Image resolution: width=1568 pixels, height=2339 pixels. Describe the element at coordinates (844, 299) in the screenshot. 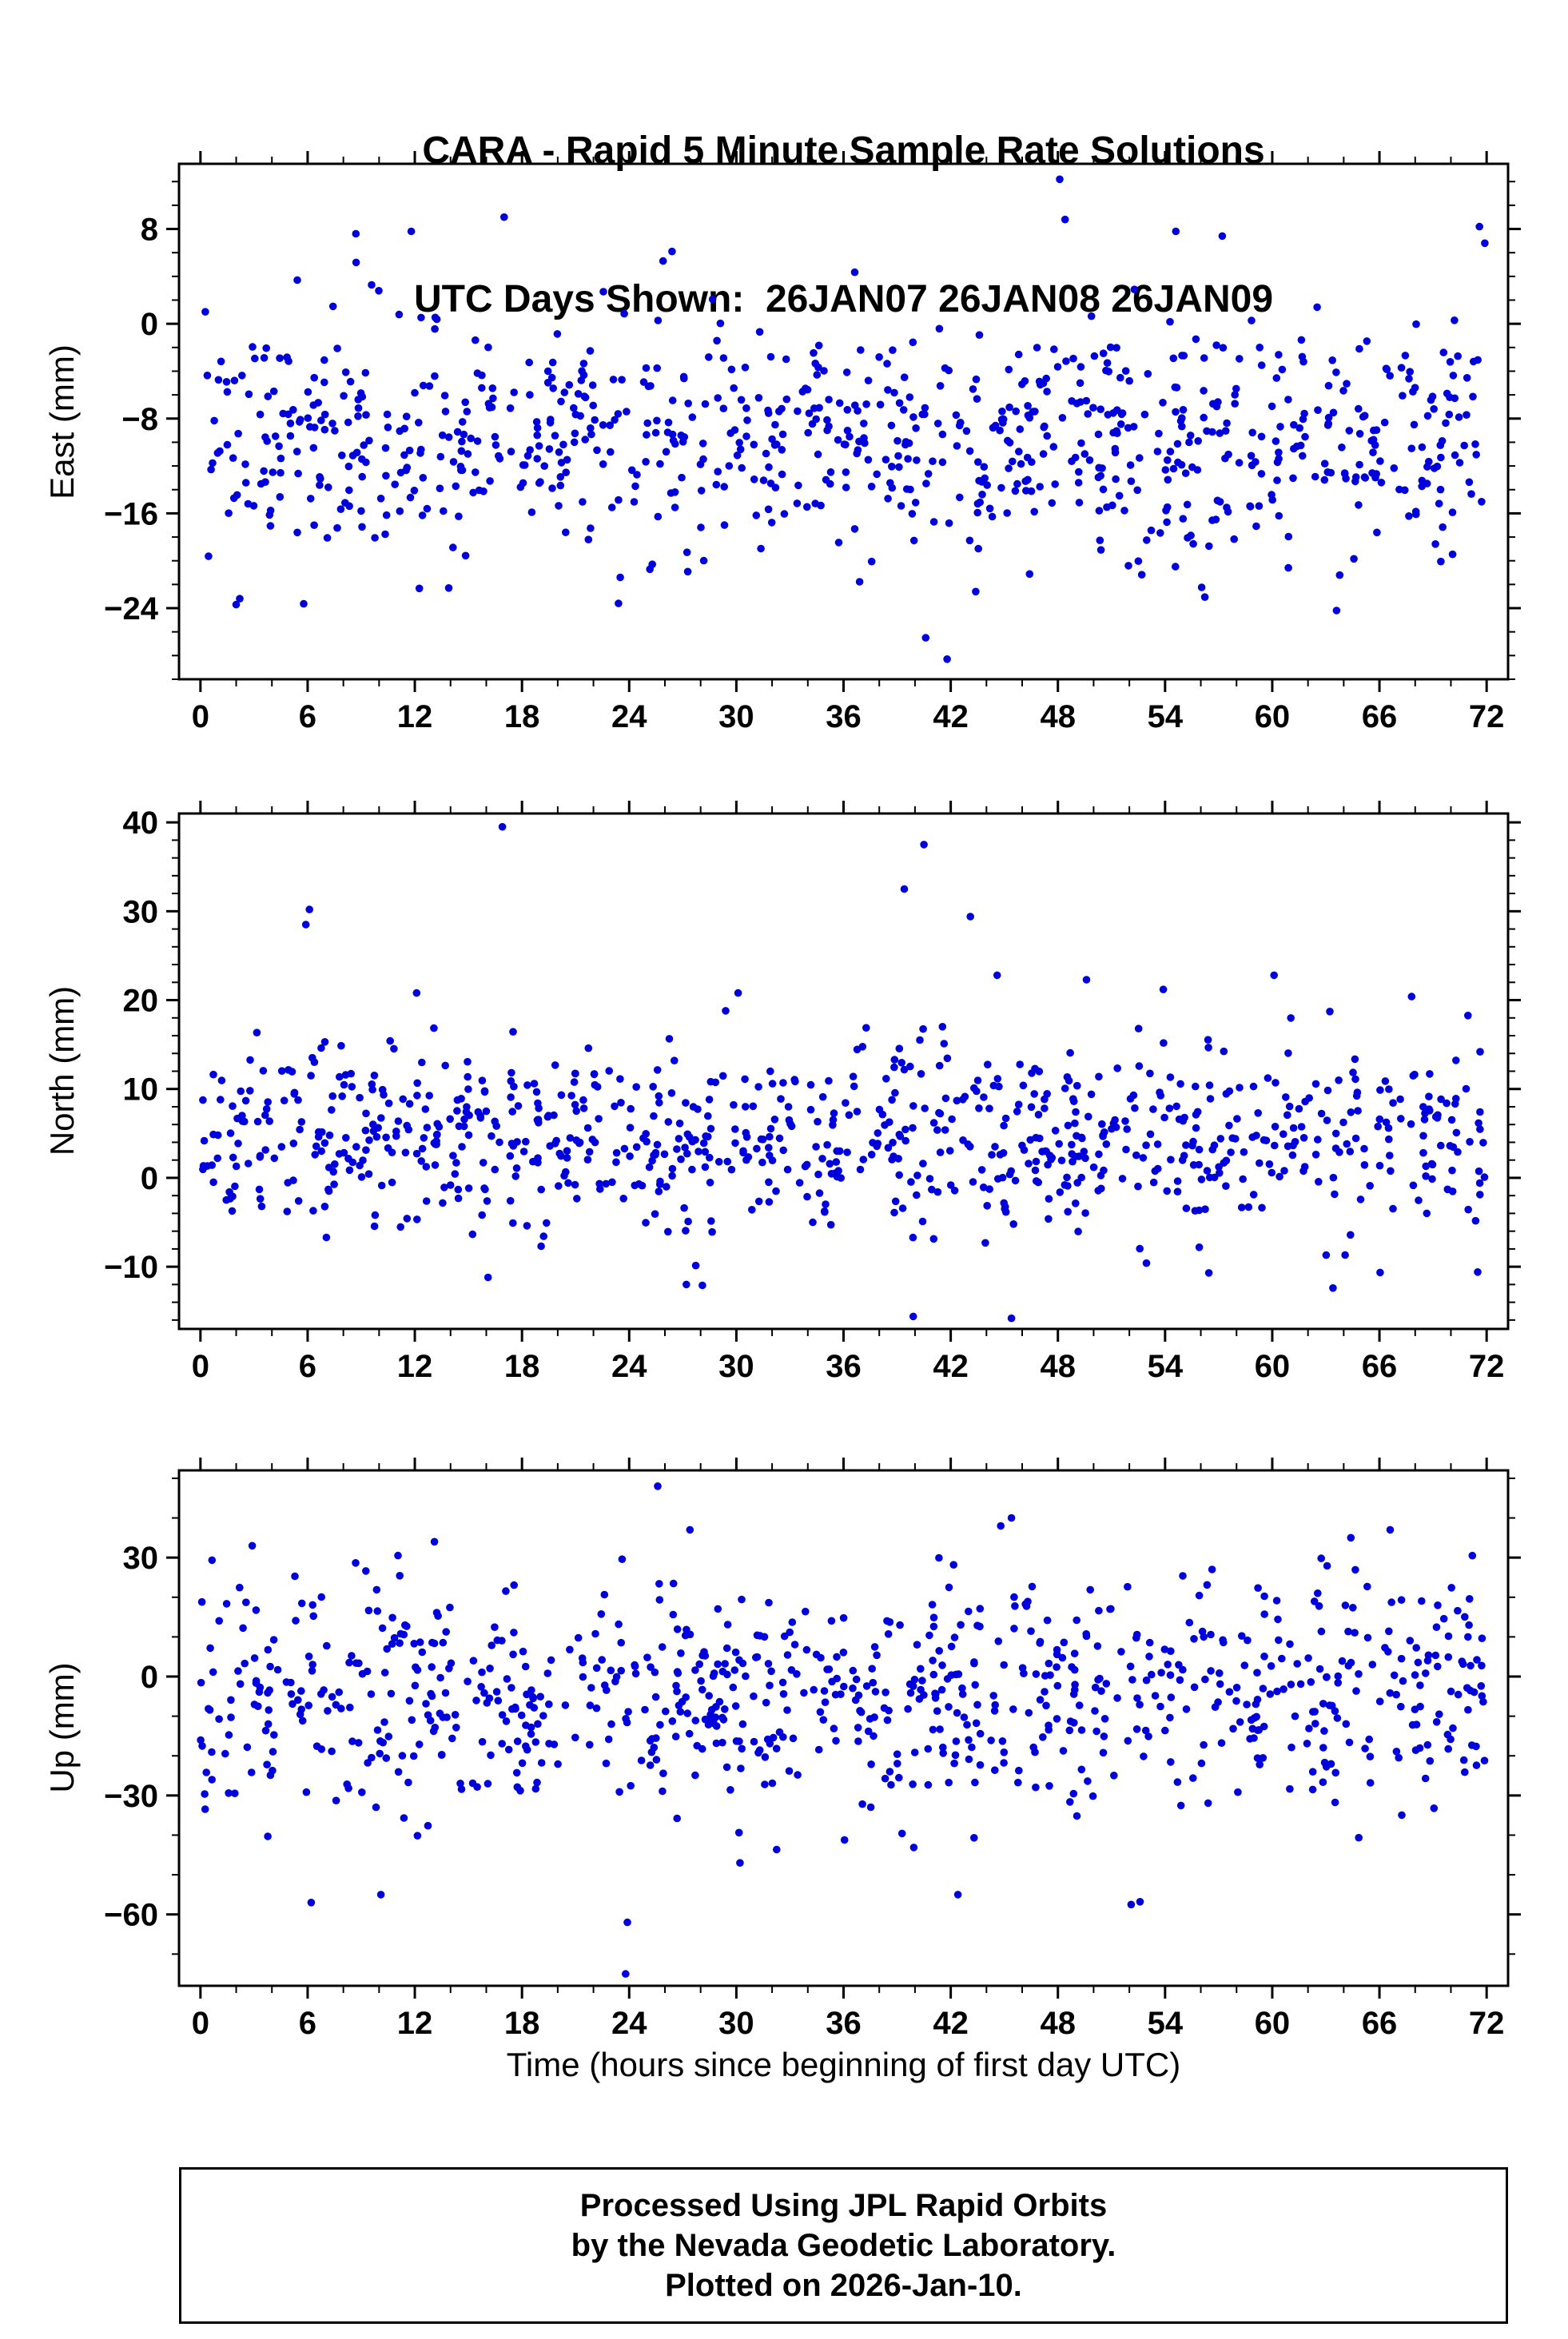

I see `title-line-2: UTC Days Shown: 26JAN07 26JAN08 26JAN09` at that location.